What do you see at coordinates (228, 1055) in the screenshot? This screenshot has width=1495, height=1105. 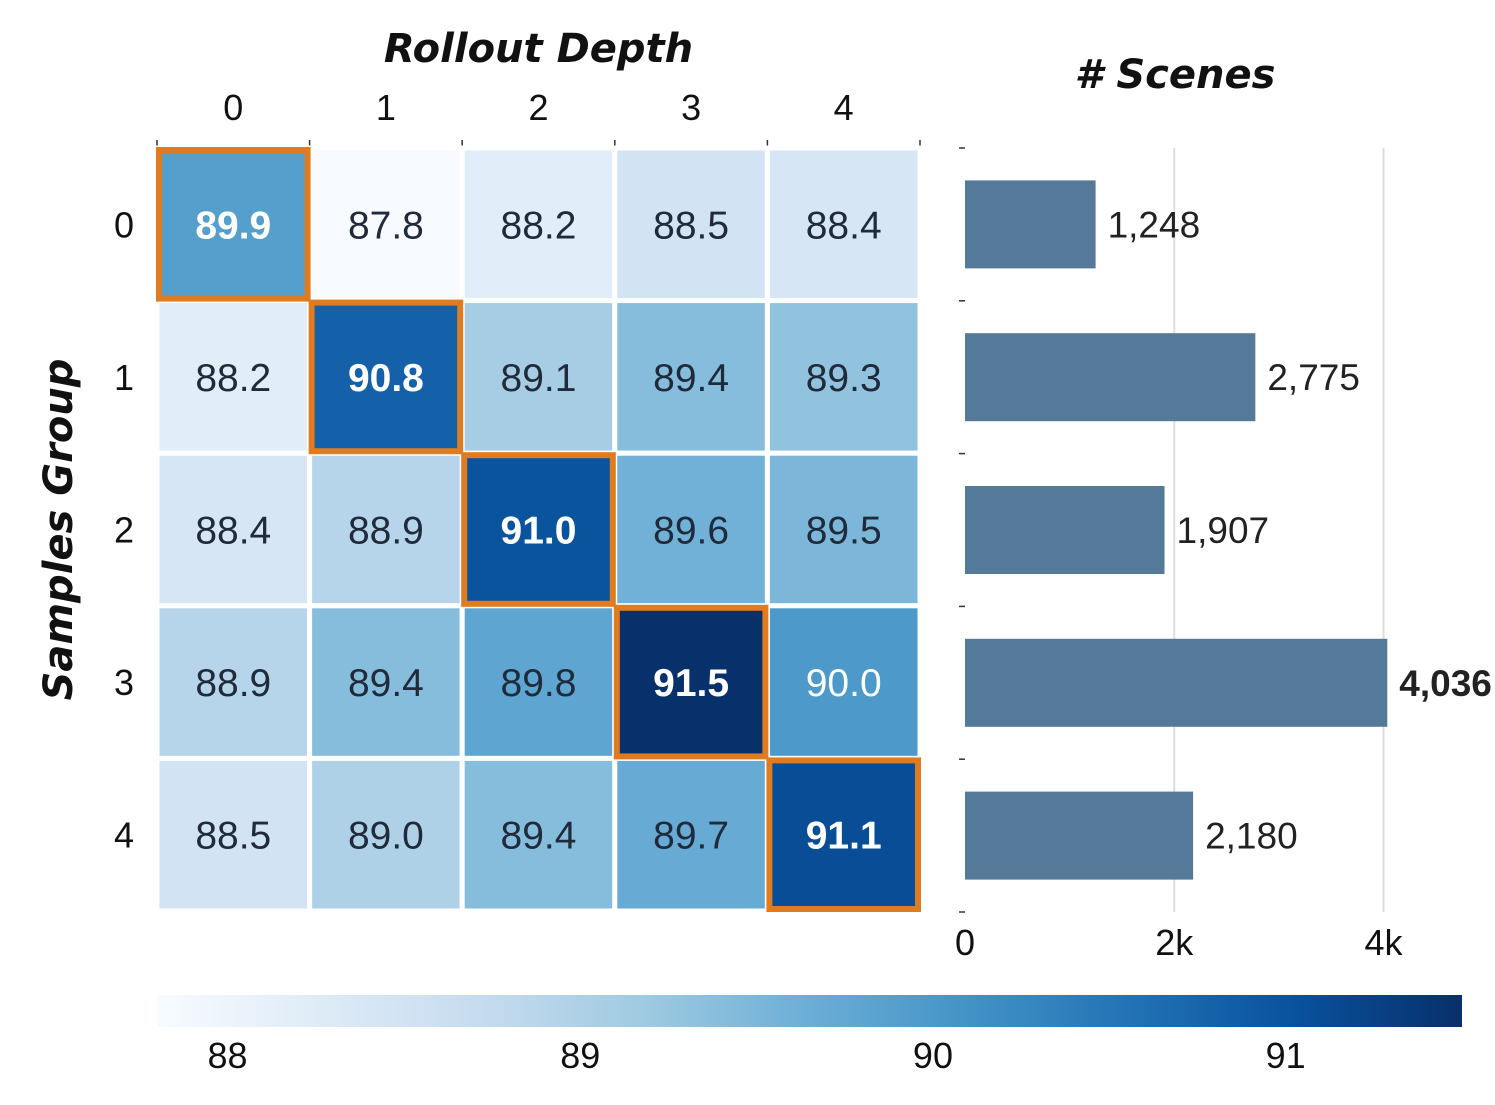 I see `colorbar-tick-label: 88` at bounding box center [228, 1055].